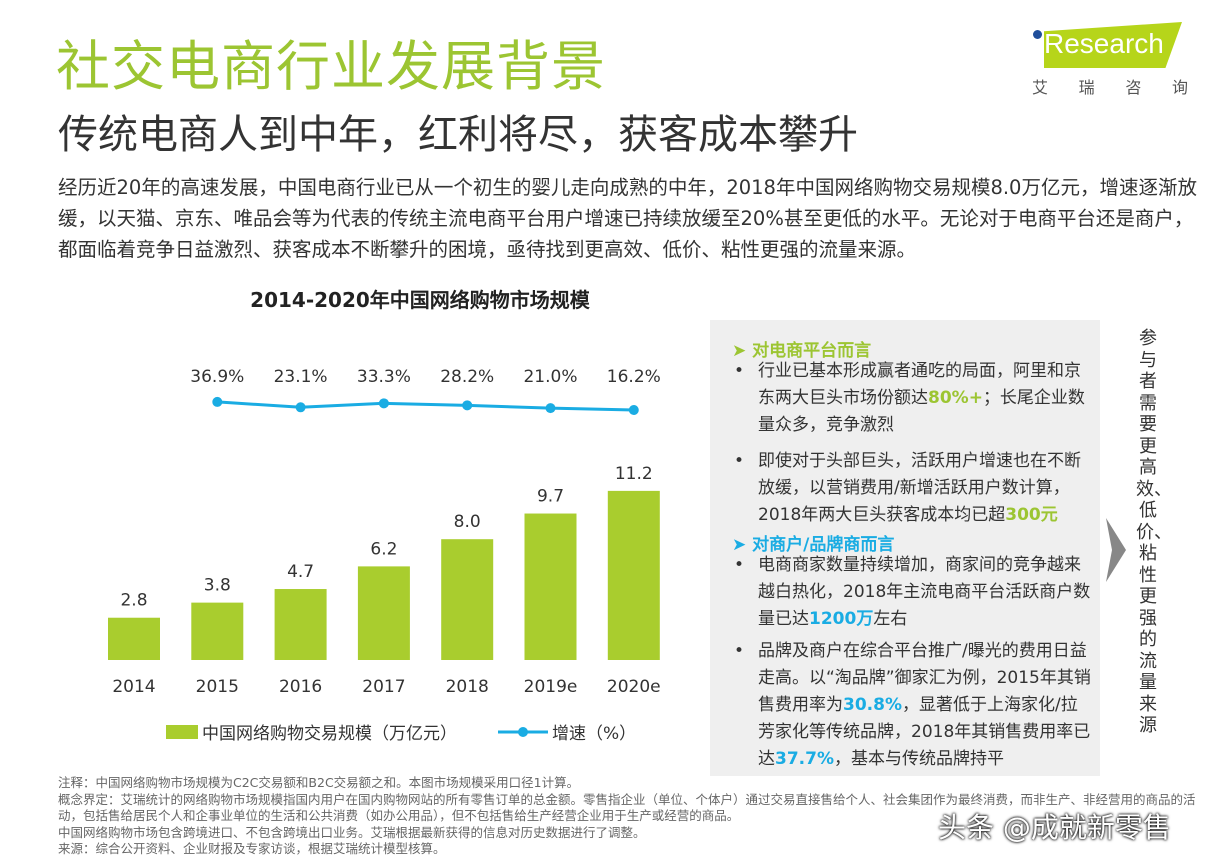 Image resolution: width=1216 pixels, height=862 pixels. What do you see at coordinates (1179, 87) in the screenshot?
I see `logo-char: 询` at bounding box center [1179, 87].